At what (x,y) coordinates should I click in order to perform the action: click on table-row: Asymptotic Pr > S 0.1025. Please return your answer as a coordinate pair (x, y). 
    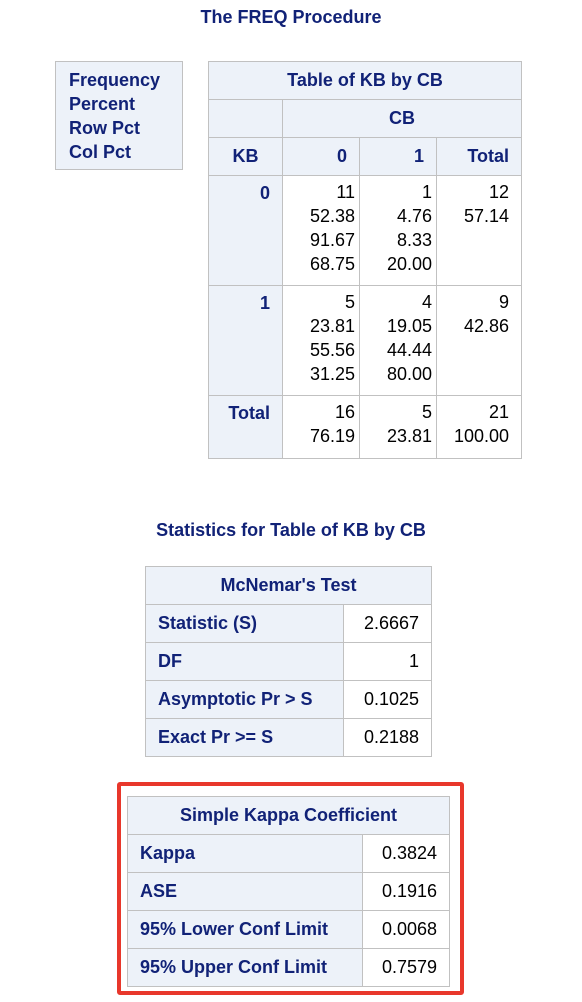
    Looking at the image, I should click on (288, 699).